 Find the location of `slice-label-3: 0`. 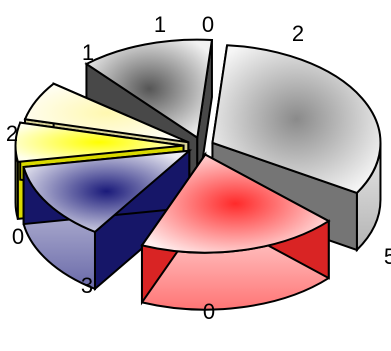

slice-label-3: 0 is located at coordinates (18, 236).